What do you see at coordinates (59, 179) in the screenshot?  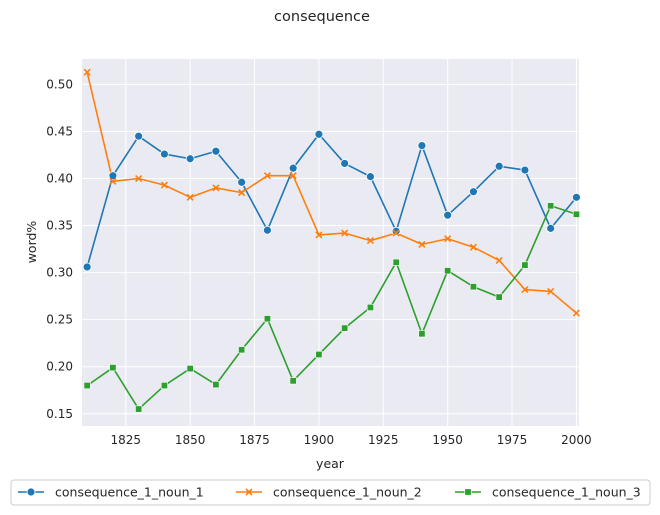 I see `y-tick-label: 0.40` at bounding box center [59, 179].